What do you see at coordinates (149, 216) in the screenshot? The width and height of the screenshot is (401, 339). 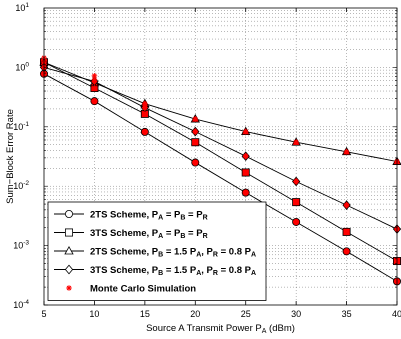 I see `legend-label: 2TS Scheme, PA​ = PB​ = PR​` at bounding box center [149, 216].